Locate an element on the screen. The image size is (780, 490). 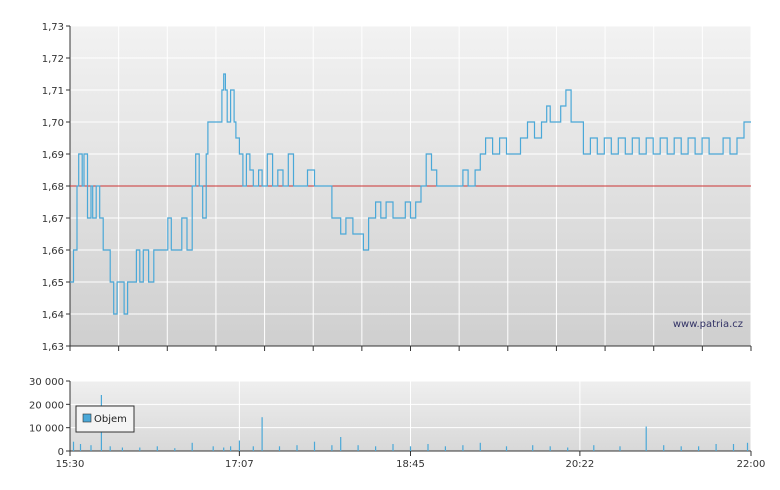
price-y-tick-label: 1,72 is located at coordinates (53, 59).